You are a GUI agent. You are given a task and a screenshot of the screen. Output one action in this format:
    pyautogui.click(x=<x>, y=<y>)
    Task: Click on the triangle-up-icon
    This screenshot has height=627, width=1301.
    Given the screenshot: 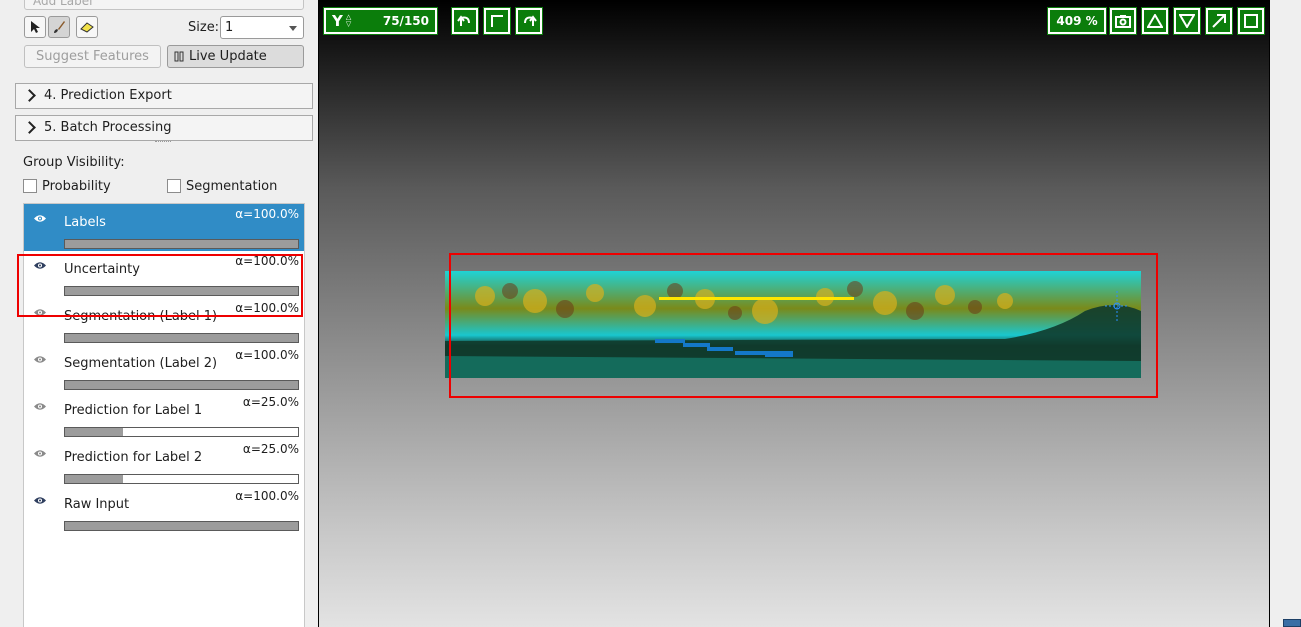 What is the action you would take?
    pyautogui.click(x=1155, y=21)
    